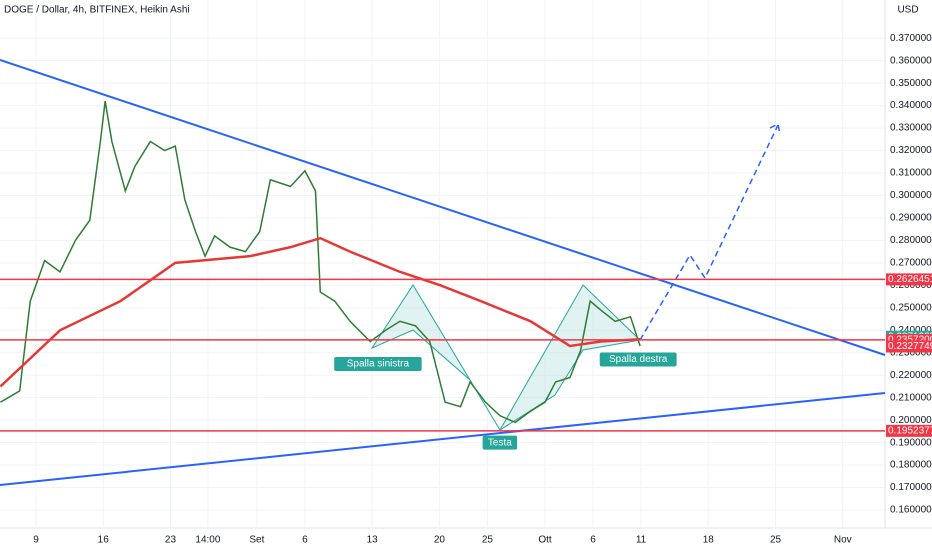 This screenshot has height=550, width=932. What do you see at coordinates (911, 218) in the screenshot?
I see `y-tick-label: 0.29000000` at bounding box center [911, 218].